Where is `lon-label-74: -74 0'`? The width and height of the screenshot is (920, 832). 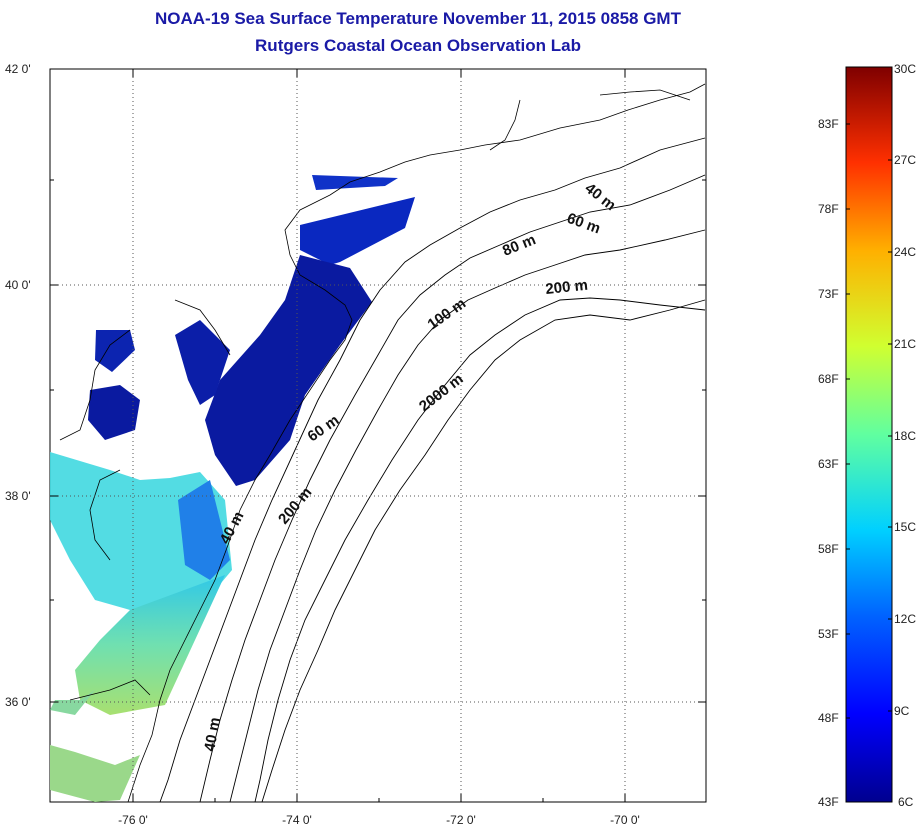 lon-label-74: -74 0' is located at coordinates (297, 820).